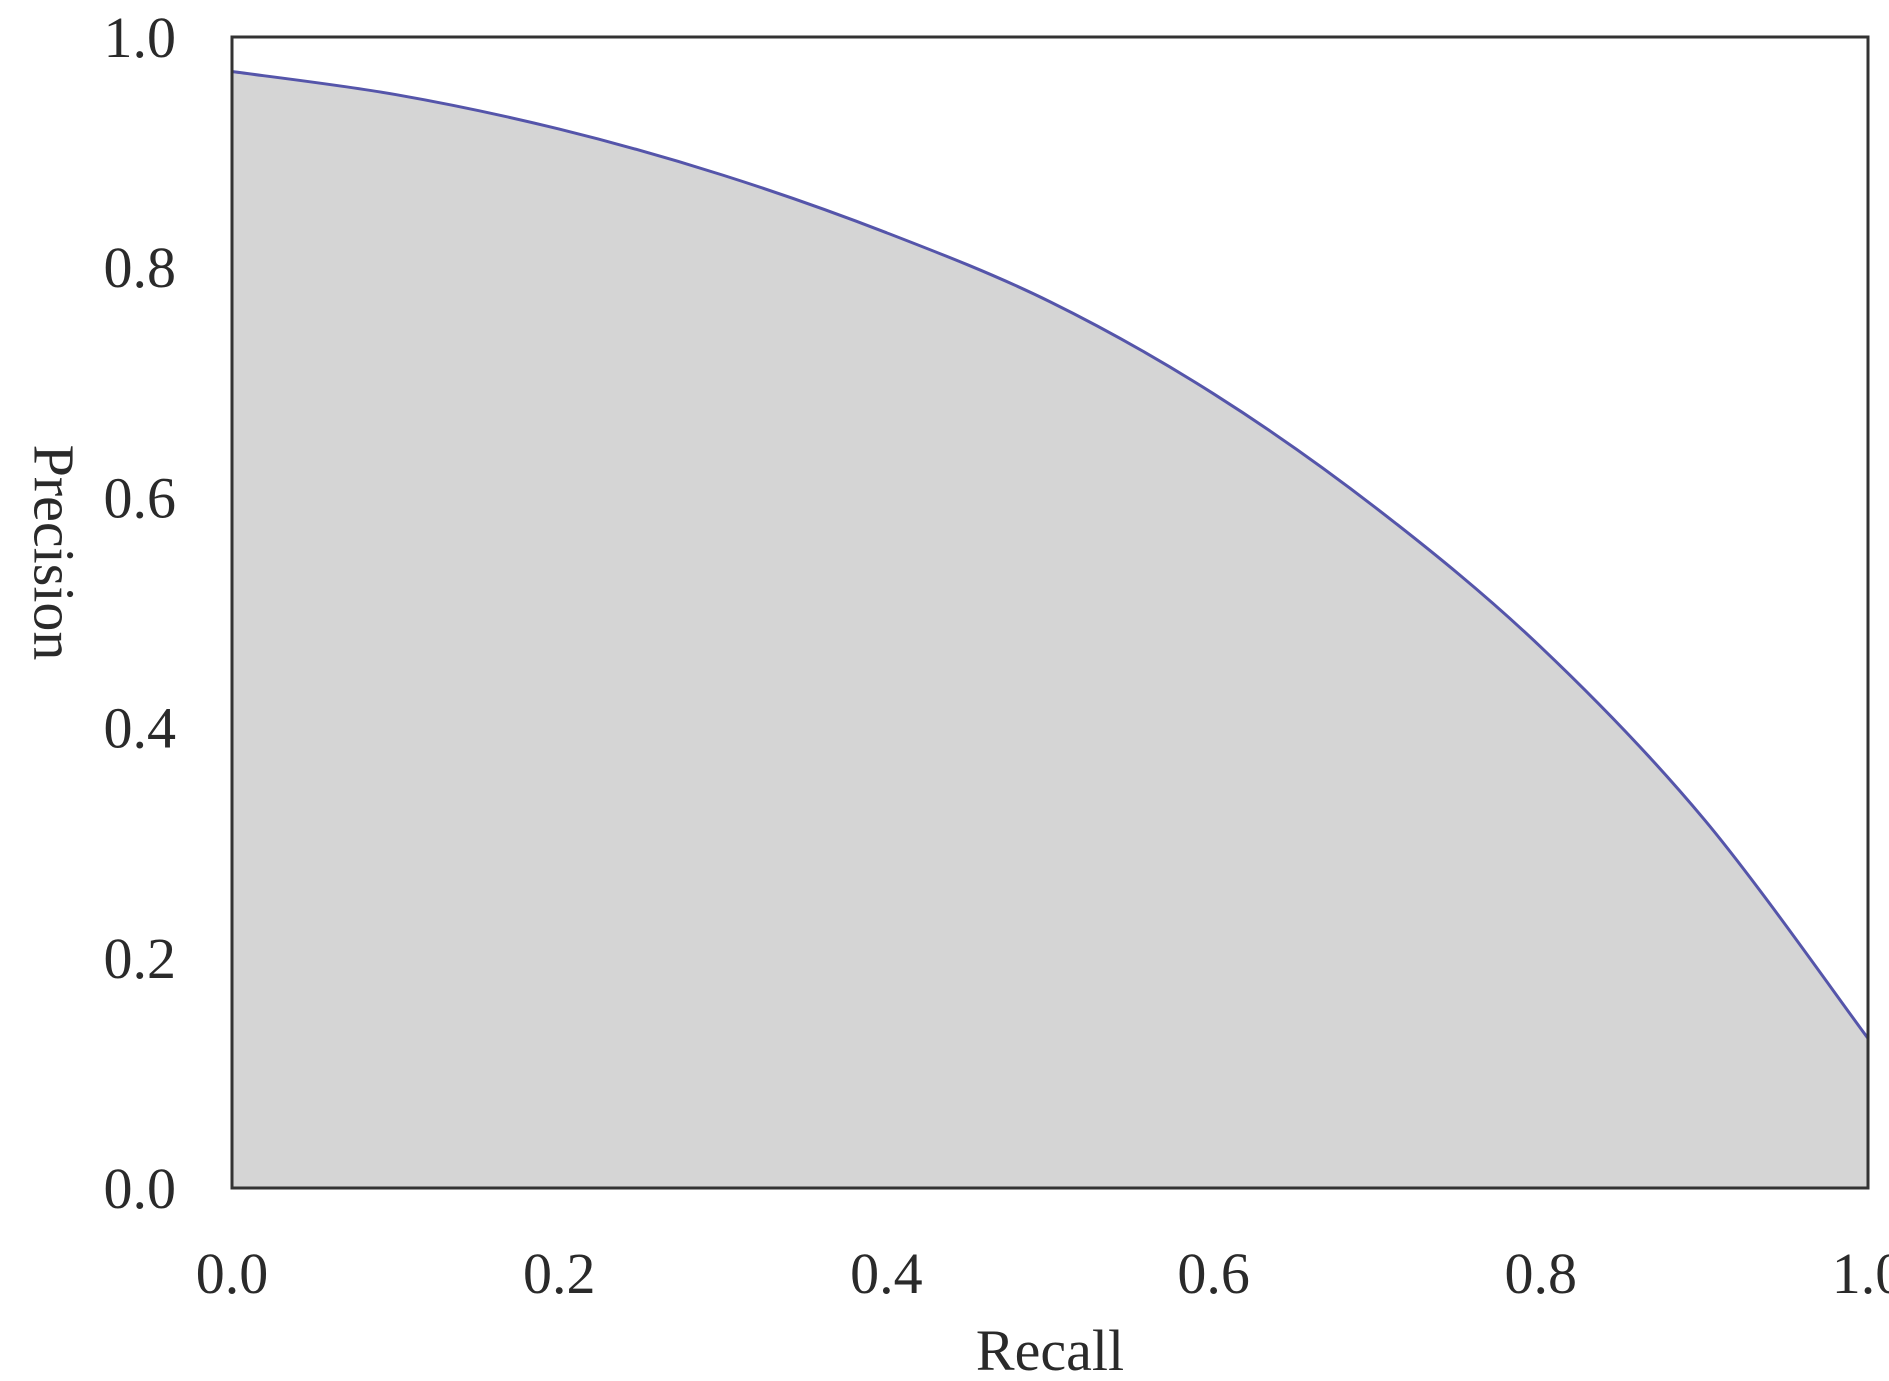 This screenshot has height=1381, width=1889. What do you see at coordinates (140, 1188) in the screenshot?
I see `y-tick-label: 0.0` at bounding box center [140, 1188].